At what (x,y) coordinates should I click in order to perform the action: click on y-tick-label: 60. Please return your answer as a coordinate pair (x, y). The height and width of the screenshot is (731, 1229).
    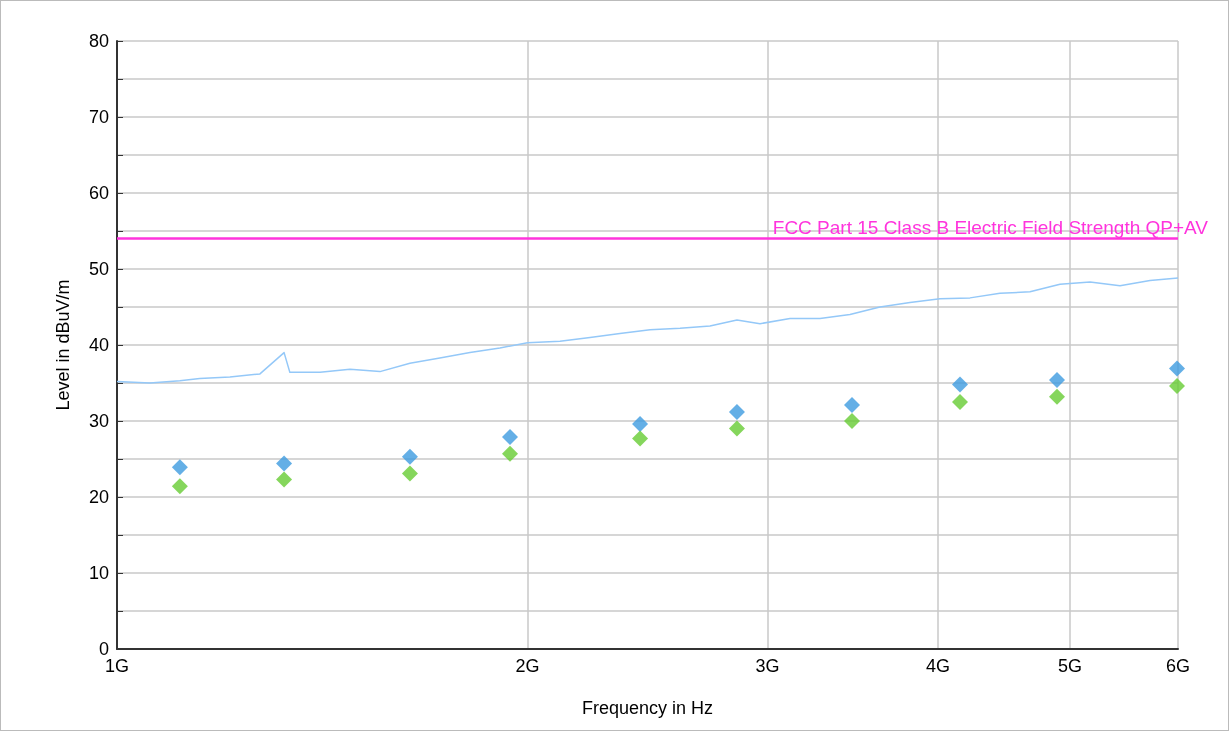
    Looking at the image, I should click on (98, 193).